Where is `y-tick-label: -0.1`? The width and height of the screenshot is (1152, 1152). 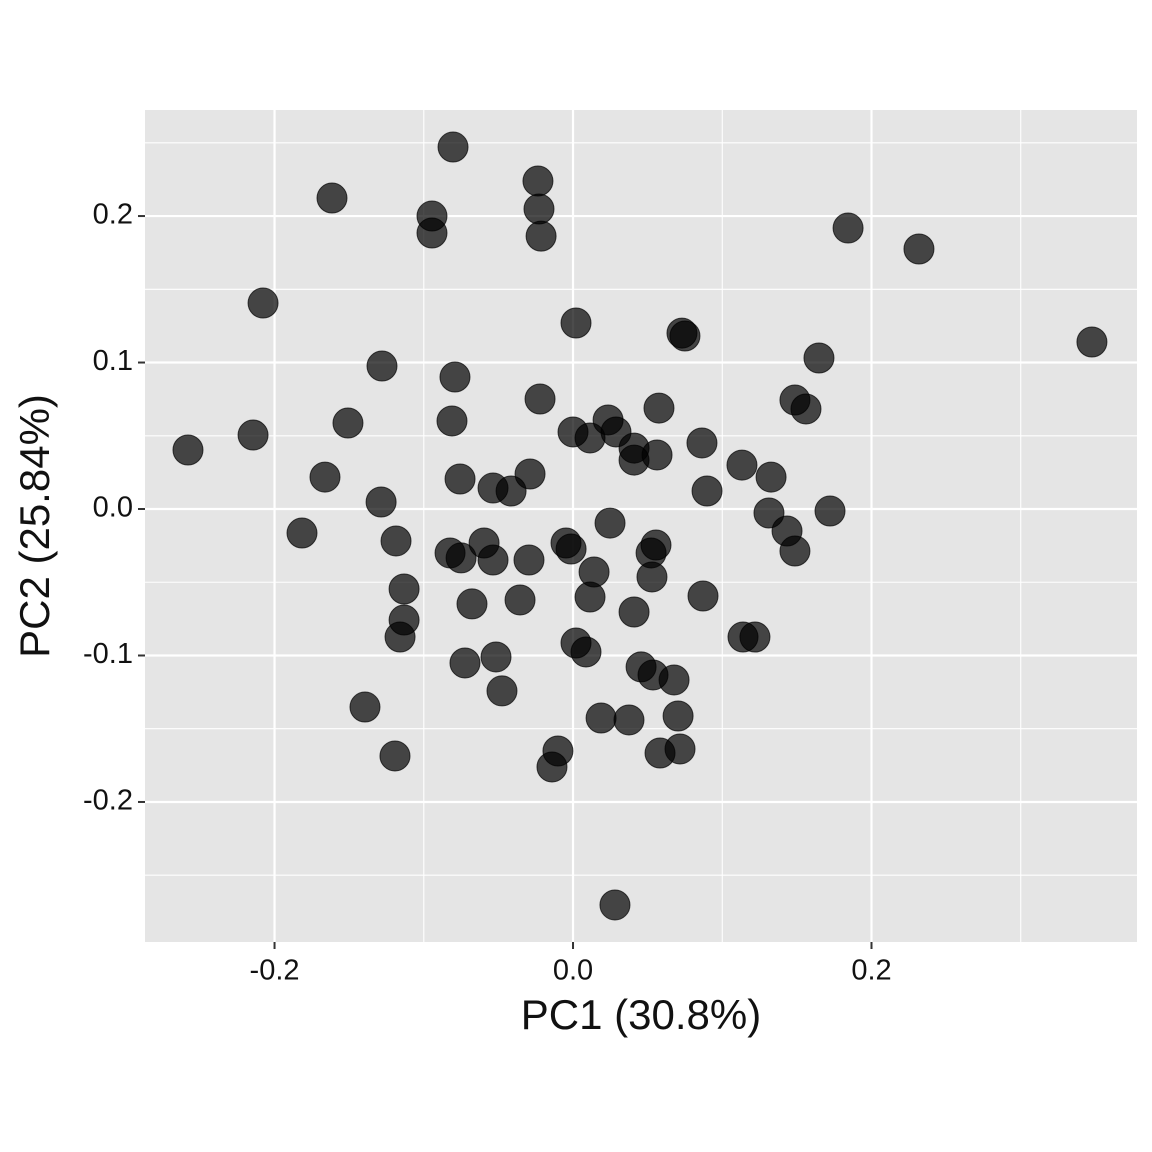 y-tick-label: -0.1 is located at coordinates (108, 654).